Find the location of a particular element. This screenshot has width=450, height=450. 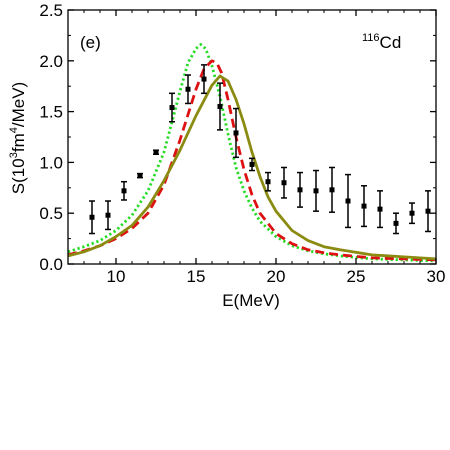

y-tick-label: 2.0 is located at coordinates (51, 61).